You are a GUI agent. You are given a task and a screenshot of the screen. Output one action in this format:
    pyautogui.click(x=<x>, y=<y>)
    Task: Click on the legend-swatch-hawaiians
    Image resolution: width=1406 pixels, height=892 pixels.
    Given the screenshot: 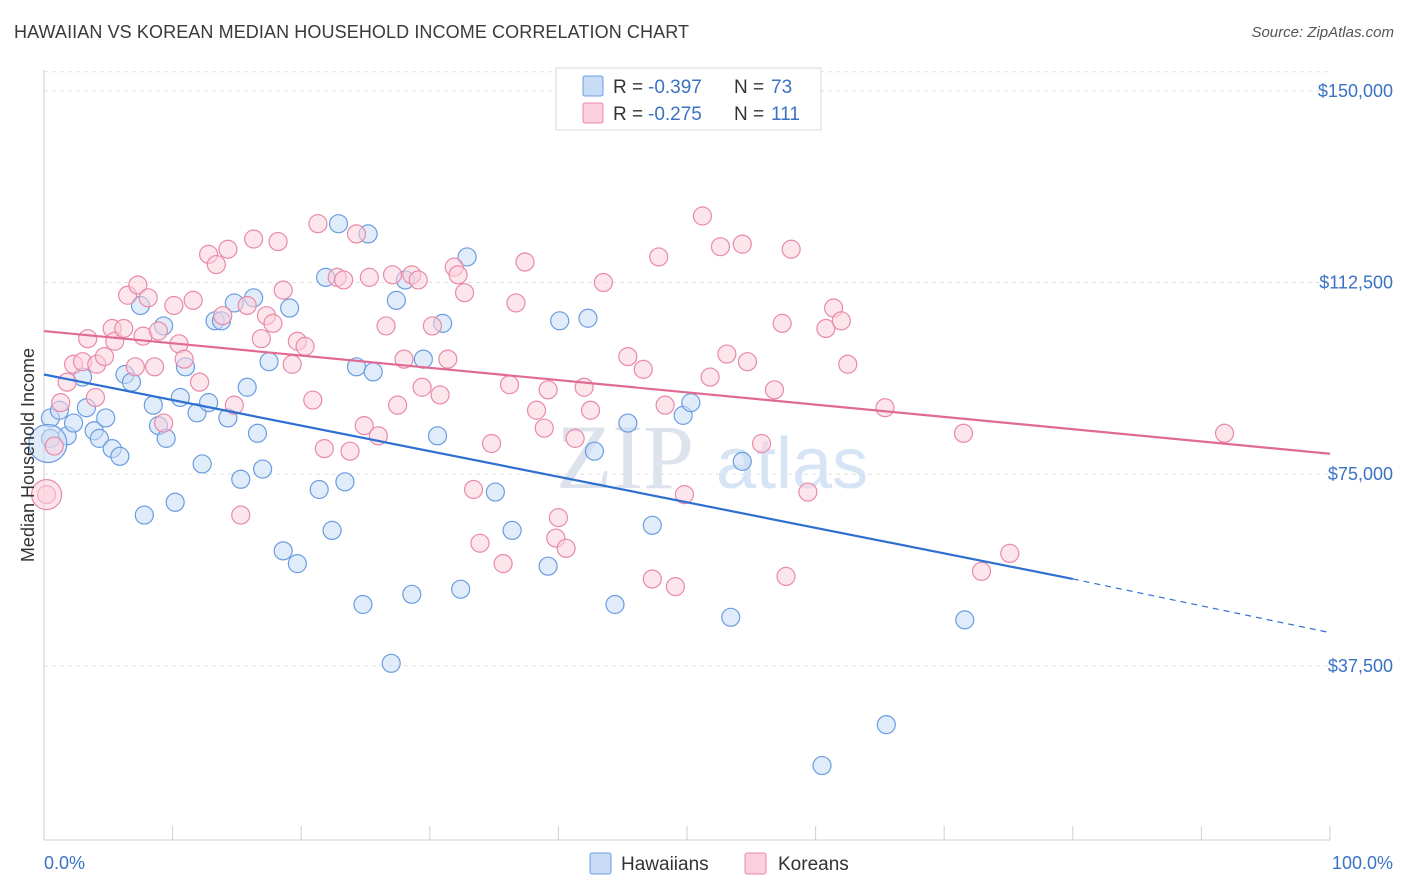 What is the action you would take?
    pyautogui.click(x=593, y=86)
    